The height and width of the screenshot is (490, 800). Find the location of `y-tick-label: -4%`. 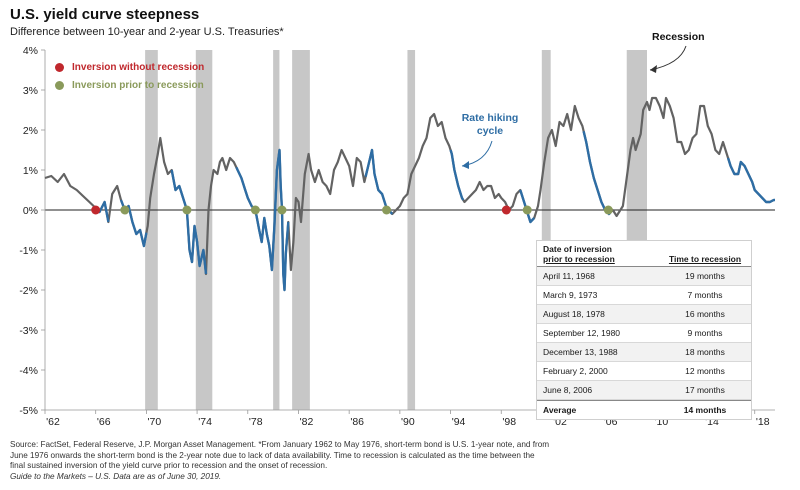

y-tick-label: -4% is located at coordinates (28, 371).